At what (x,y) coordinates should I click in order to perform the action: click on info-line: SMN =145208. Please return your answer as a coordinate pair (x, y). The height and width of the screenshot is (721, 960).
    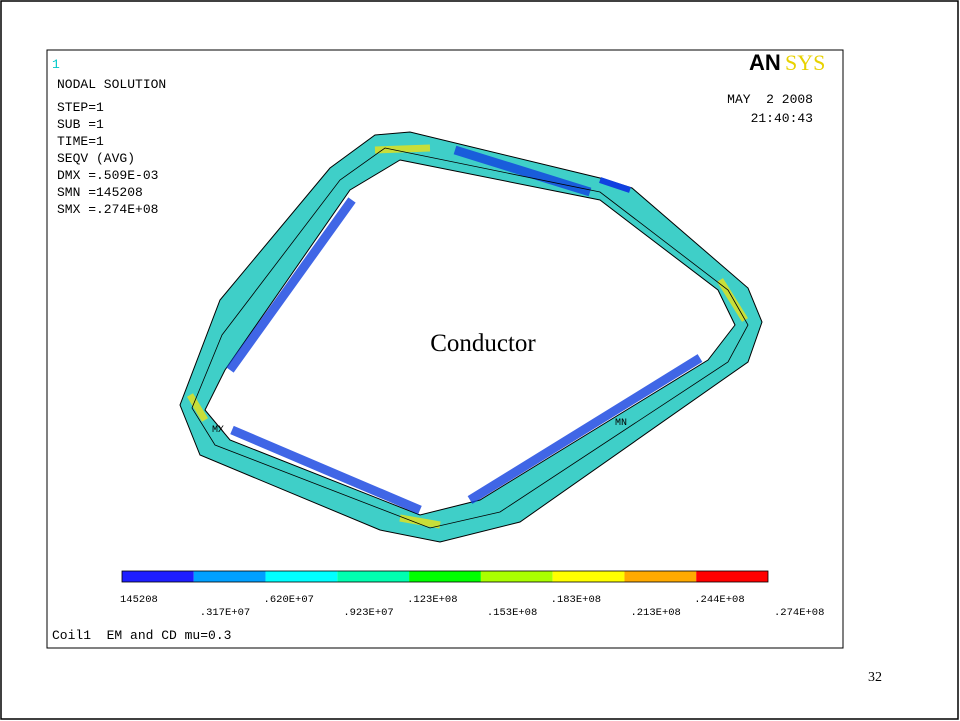
    Looking at the image, I should click on (100, 192).